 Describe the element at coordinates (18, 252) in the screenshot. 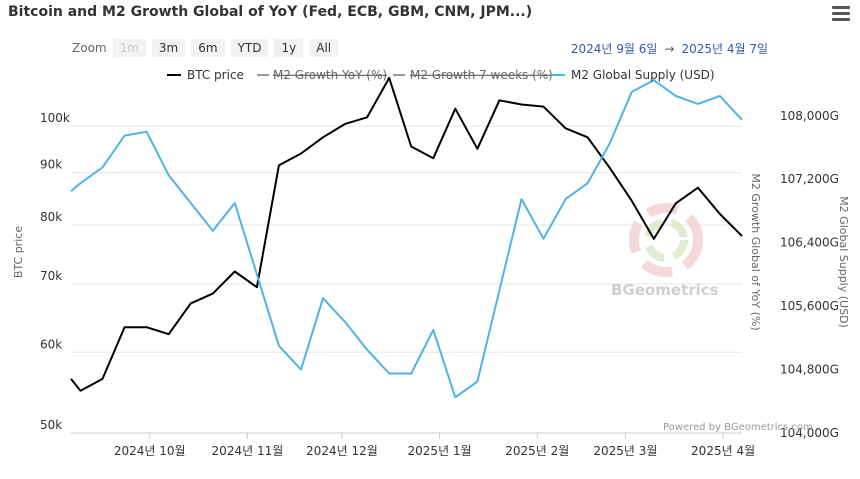

I see `y-left-axis-title: BTC price` at that location.